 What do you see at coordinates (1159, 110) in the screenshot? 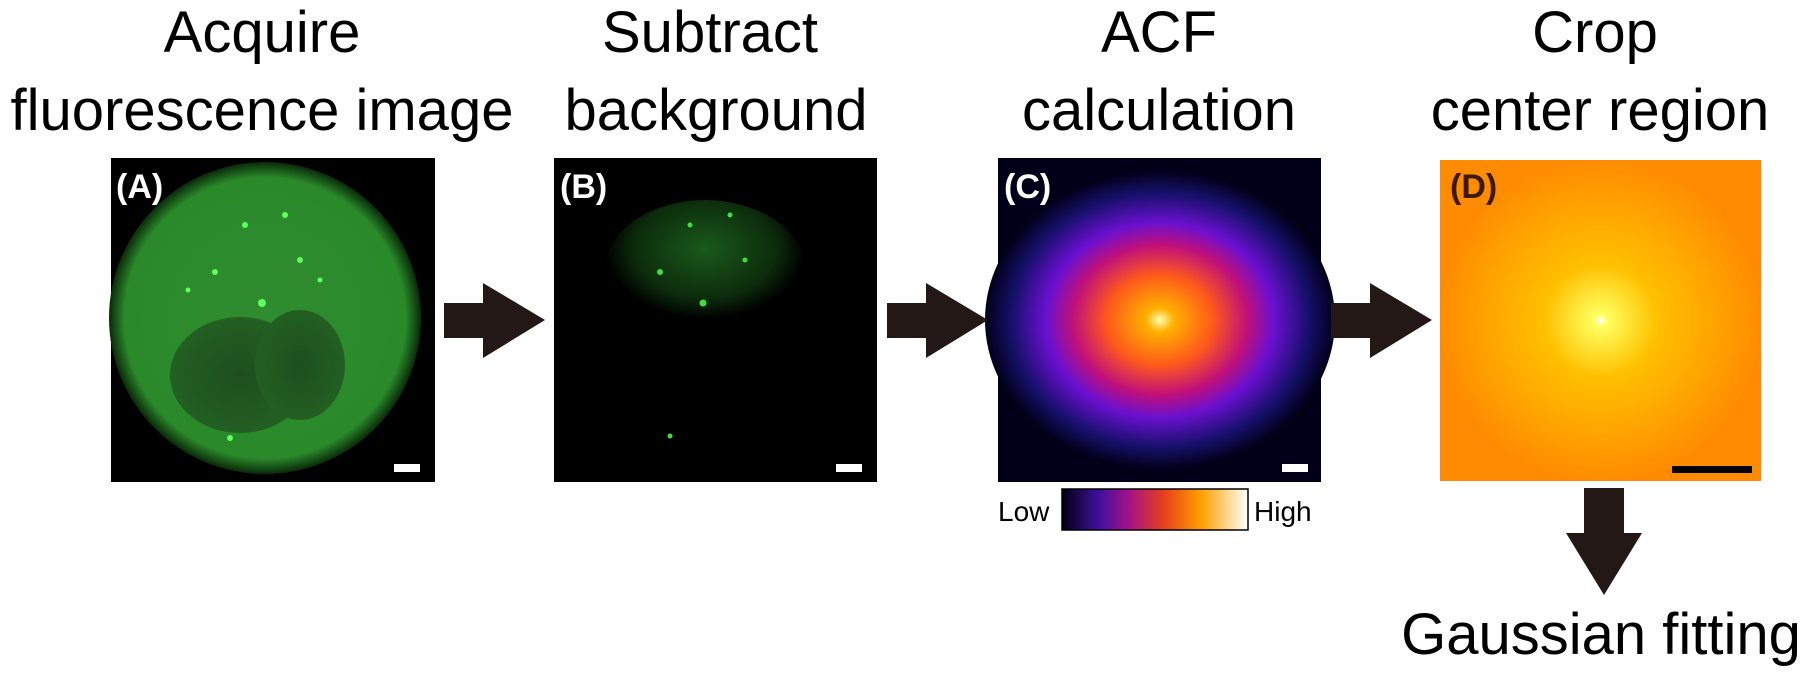
I see `step-title: calculation` at bounding box center [1159, 110].